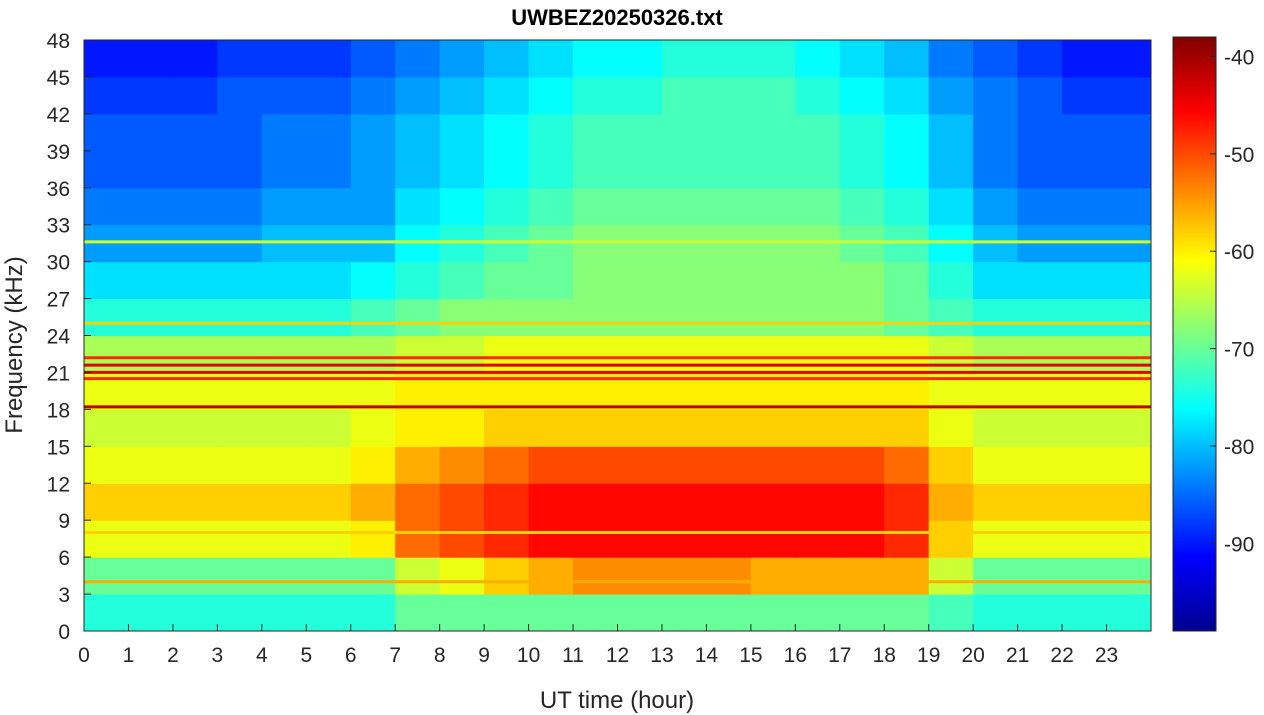 The image size is (1264, 715). I want to click on y-tick-label: 9, so click(64, 521).